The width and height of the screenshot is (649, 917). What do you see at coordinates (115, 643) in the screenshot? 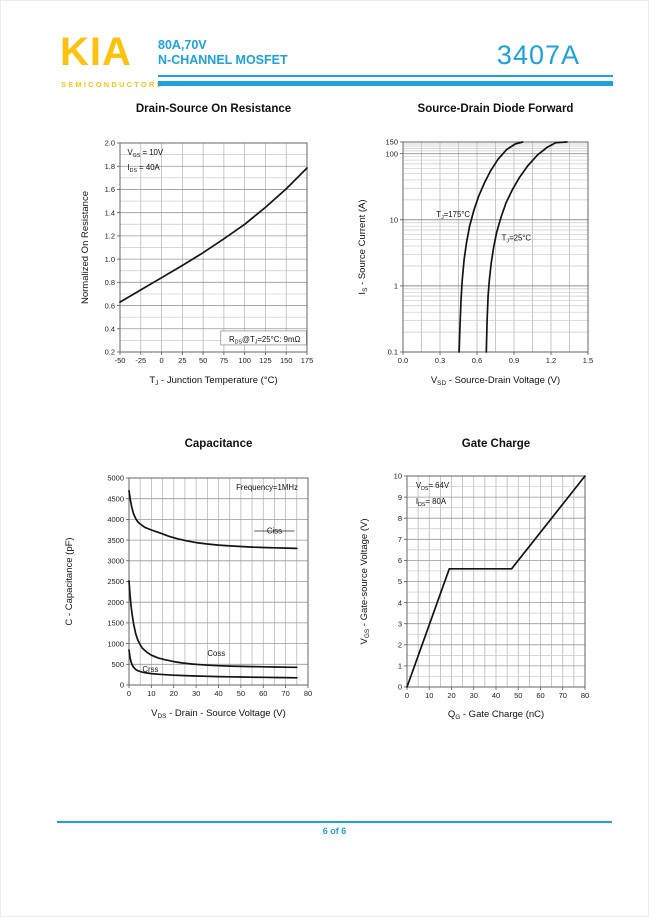
I see `y-tick-label: 1000` at bounding box center [115, 643].